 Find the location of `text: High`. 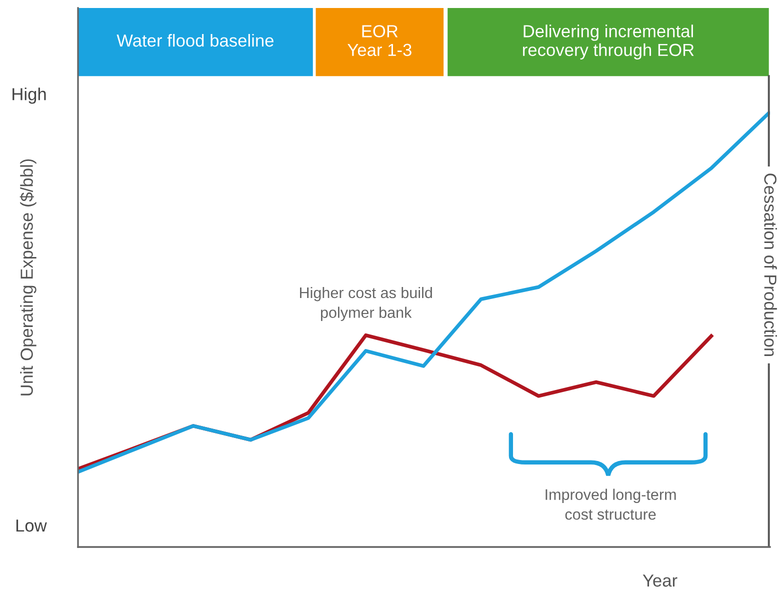

text: High is located at coordinates (29, 96).